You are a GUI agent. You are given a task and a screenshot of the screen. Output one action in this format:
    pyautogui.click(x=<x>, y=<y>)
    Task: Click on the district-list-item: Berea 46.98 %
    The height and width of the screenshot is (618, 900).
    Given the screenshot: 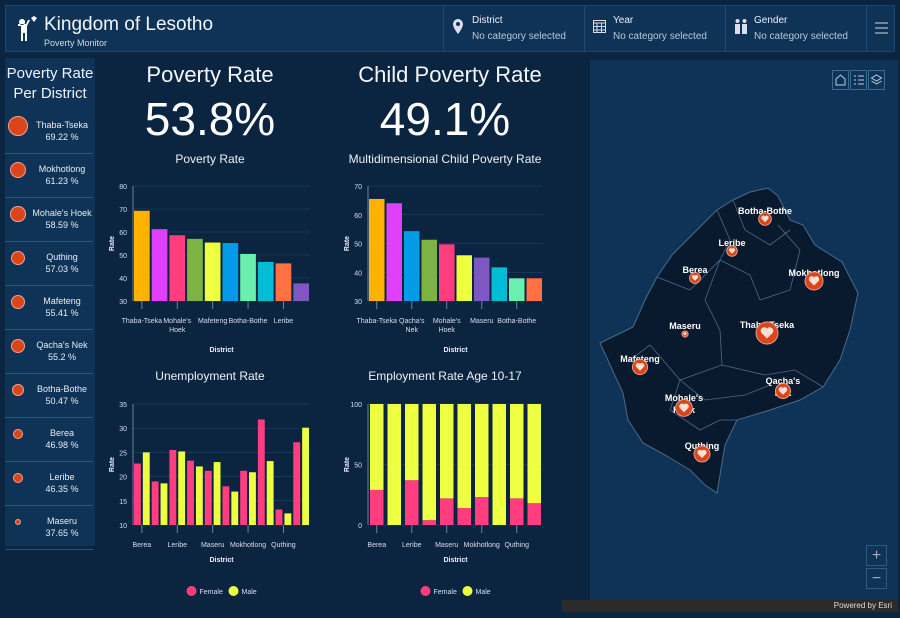 What is the action you would take?
    pyautogui.click(x=49, y=440)
    